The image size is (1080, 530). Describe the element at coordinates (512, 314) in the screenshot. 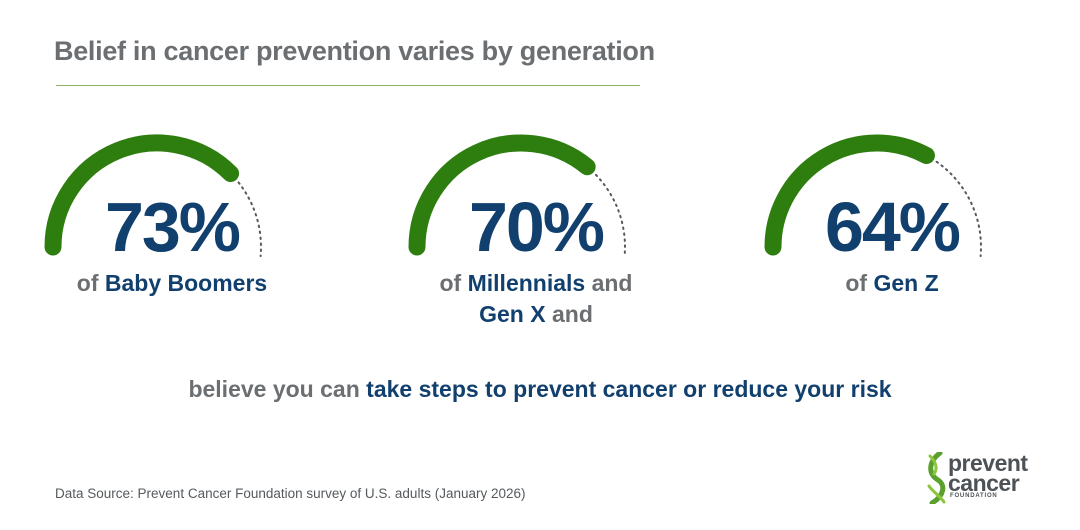

I see `caption-highlight: Gen X` at that location.